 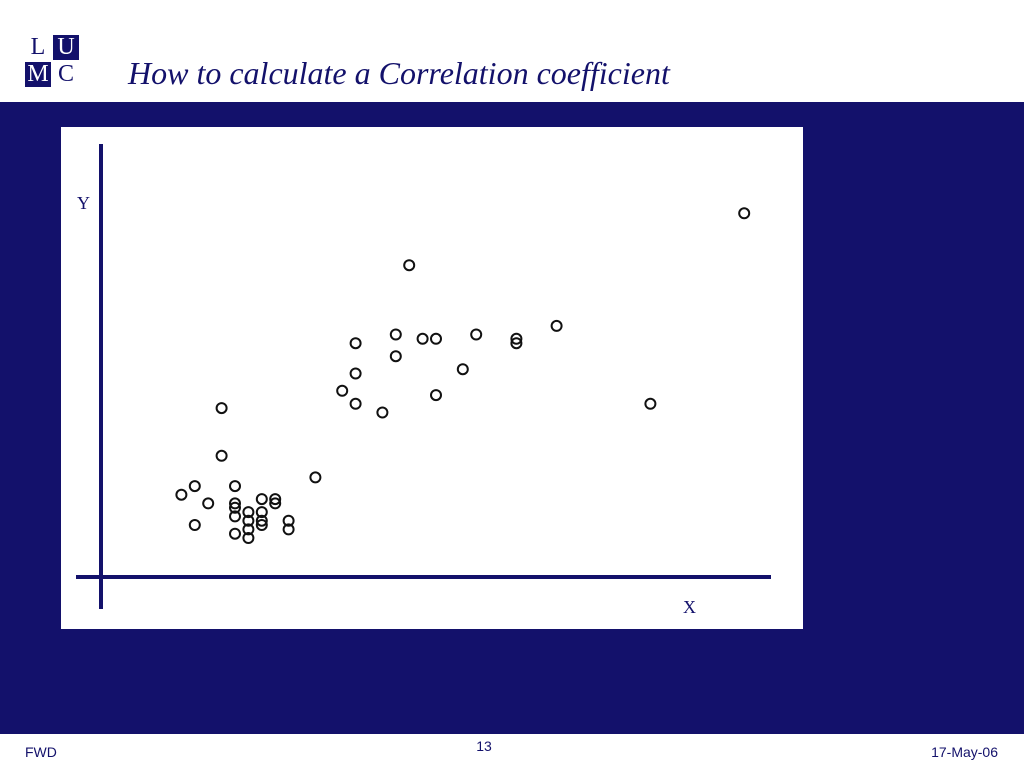 I want to click on footer-author: FWD, so click(x=41, y=752).